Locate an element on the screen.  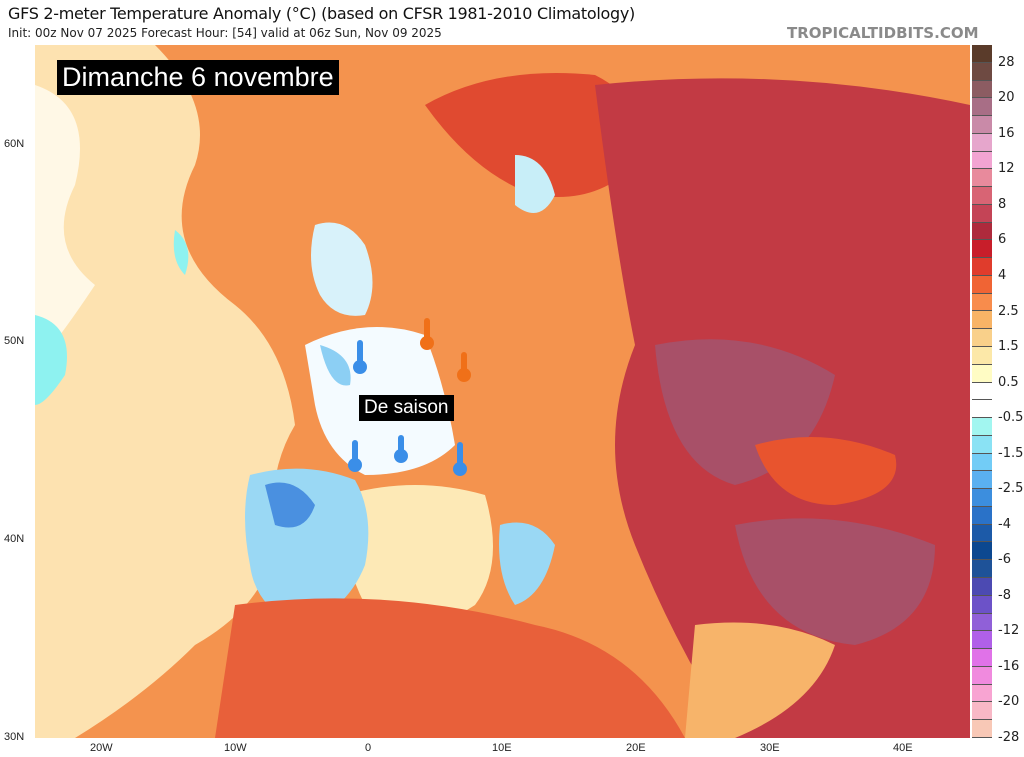
date-annotation: Dimanche 6 novembre is located at coordinates (198, 77).